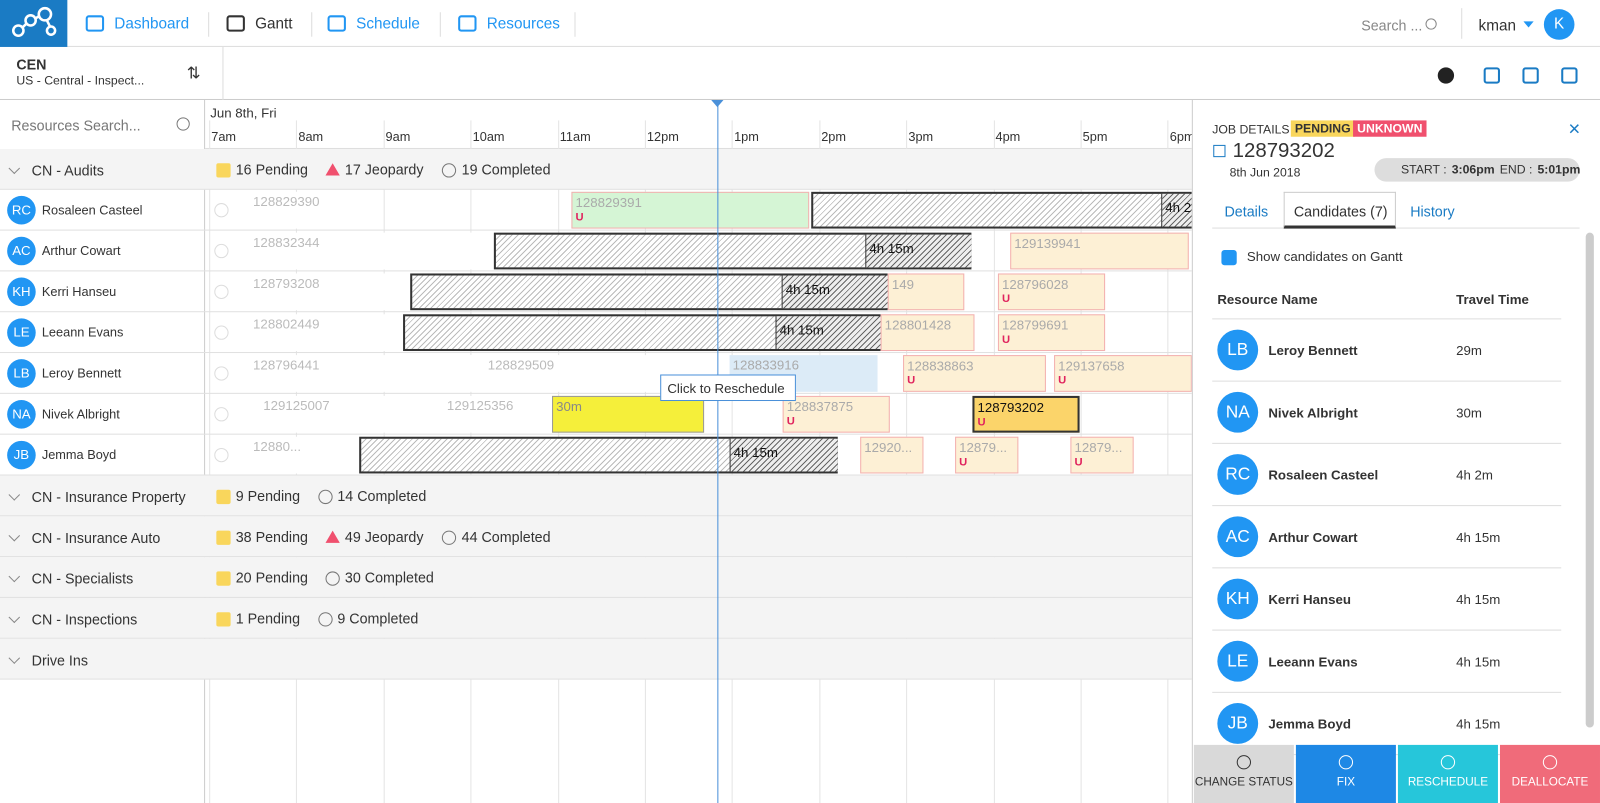 Image resolution: width=1600 pixels, height=803 pixels. I want to click on job-bar: 129125356, so click(494, 414).